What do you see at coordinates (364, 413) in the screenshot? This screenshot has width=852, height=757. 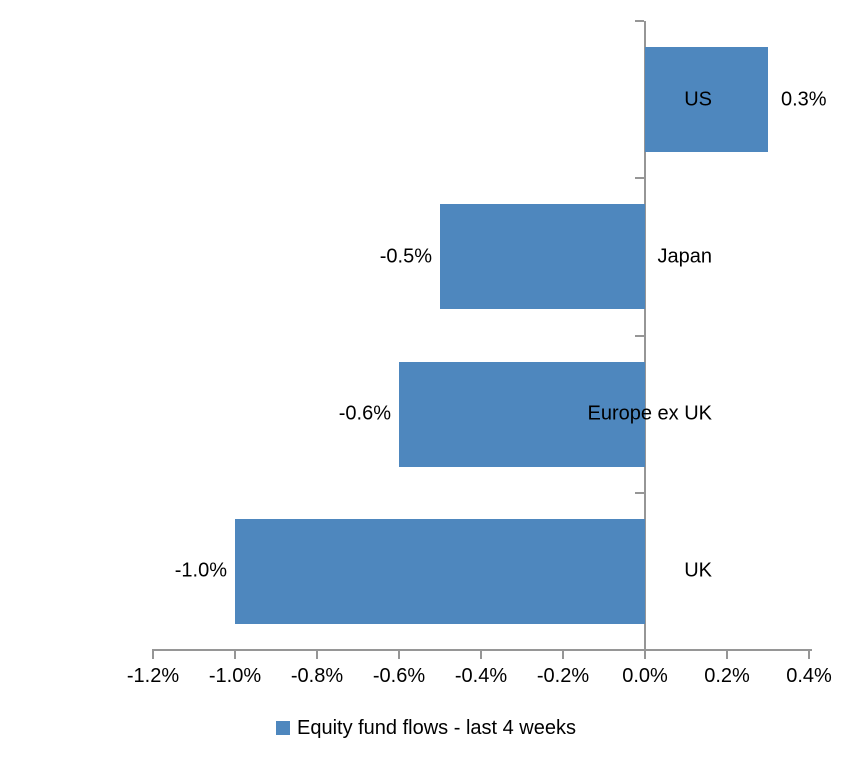 I see `data-label: -0.6%` at bounding box center [364, 413].